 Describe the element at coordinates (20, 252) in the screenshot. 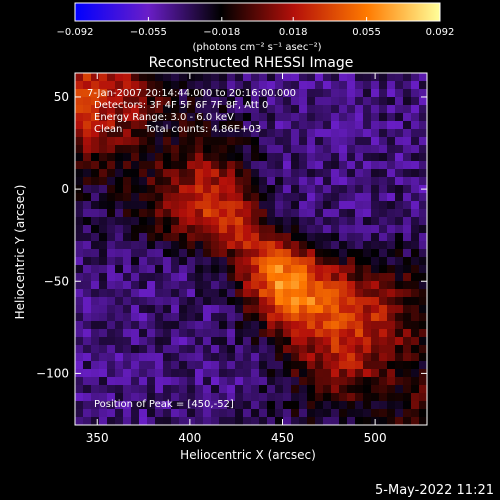

I see `y-axis-label: Heliocentric Y (arcsec)` at that location.